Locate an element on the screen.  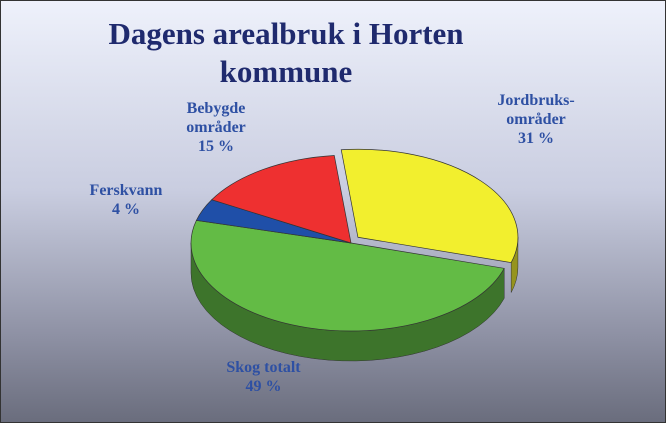
slice-label: Jordbruks-områder 31 % is located at coordinates (536, 119).